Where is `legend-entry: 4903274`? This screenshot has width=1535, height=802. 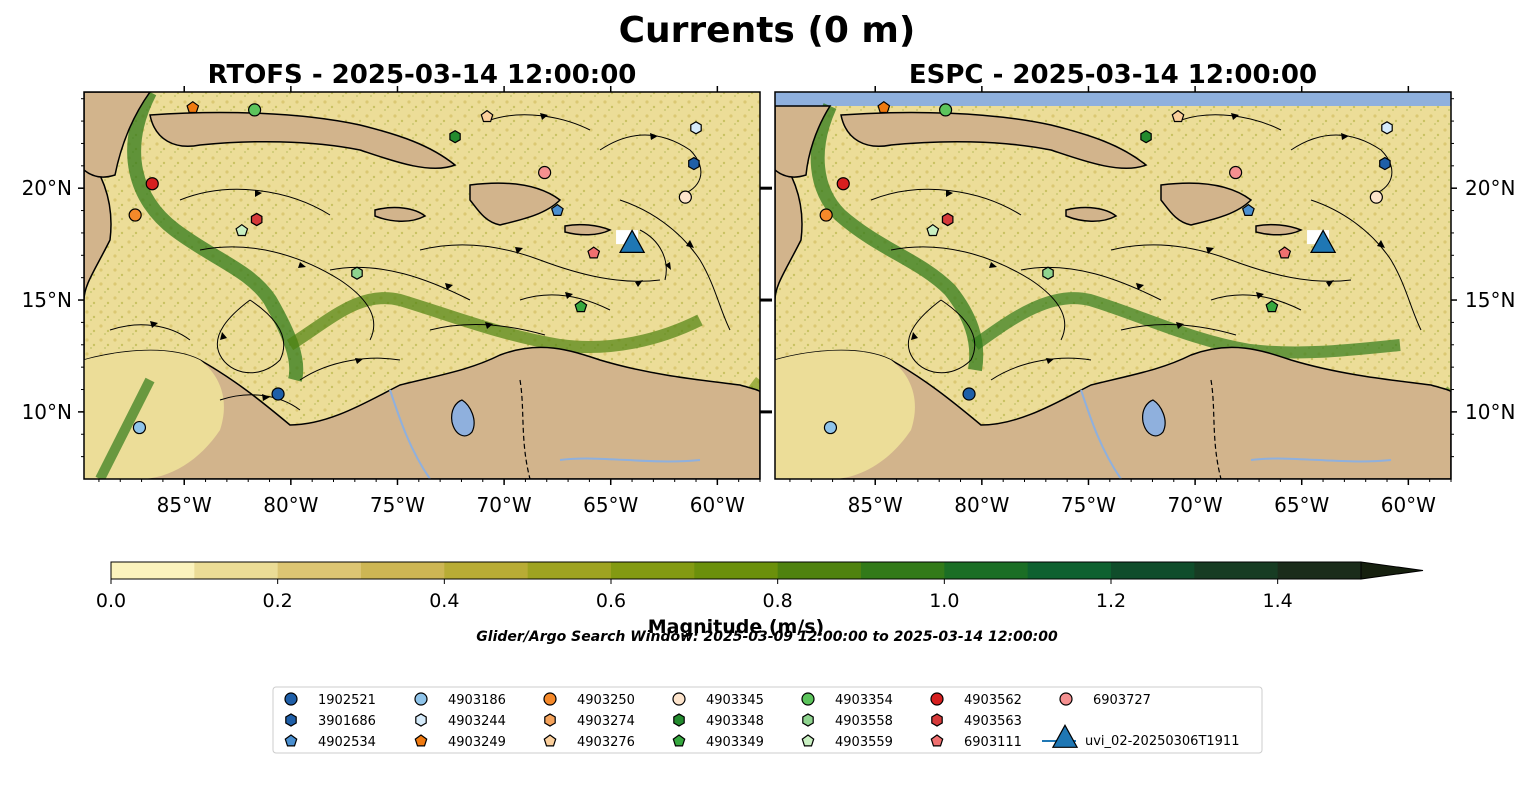
legend-entry: 4903274 is located at coordinates (589, 721).